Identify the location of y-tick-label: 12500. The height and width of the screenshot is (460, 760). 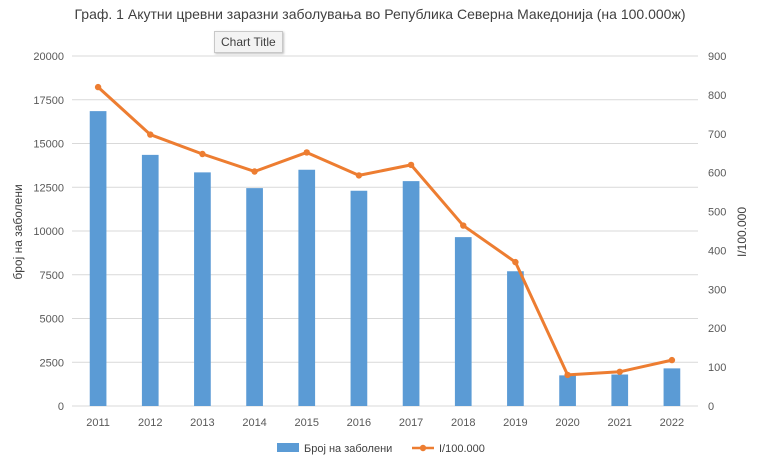
(48, 188).